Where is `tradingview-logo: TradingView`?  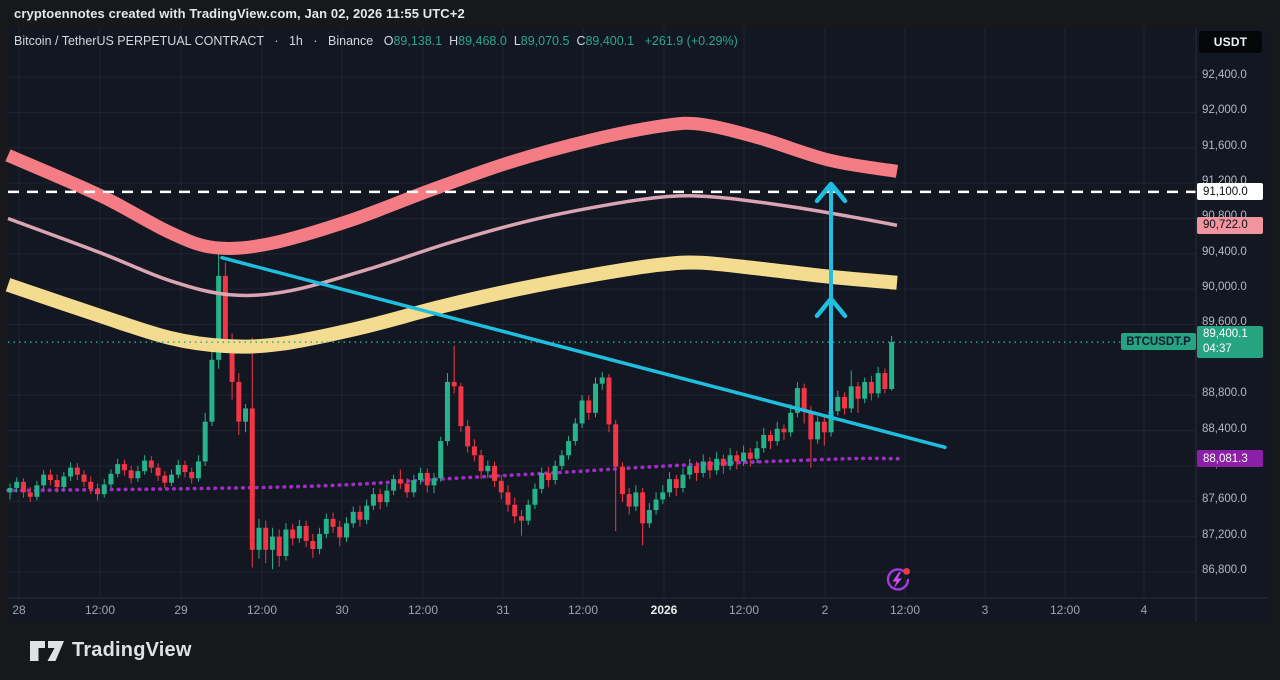 tradingview-logo: TradingView is located at coordinates (110, 650).